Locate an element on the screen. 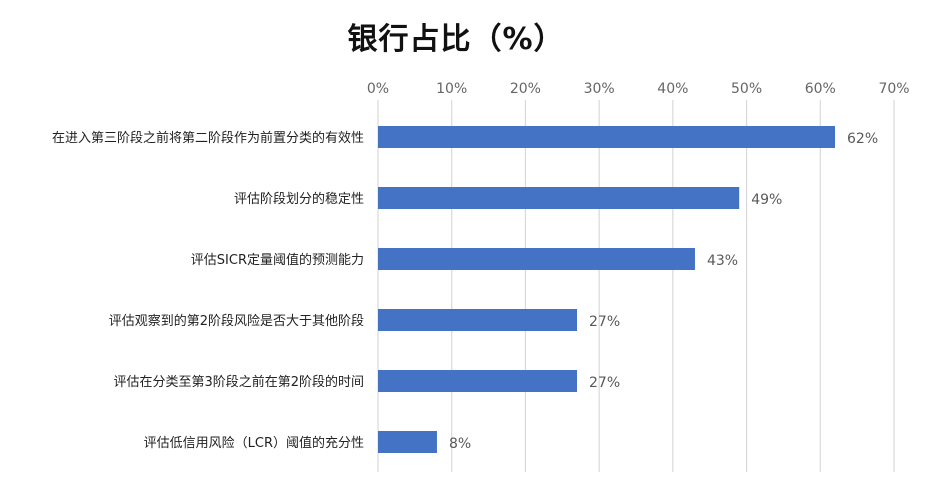 The width and height of the screenshot is (932, 496). x-tick-label: 10% is located at coordinates (451, 89).